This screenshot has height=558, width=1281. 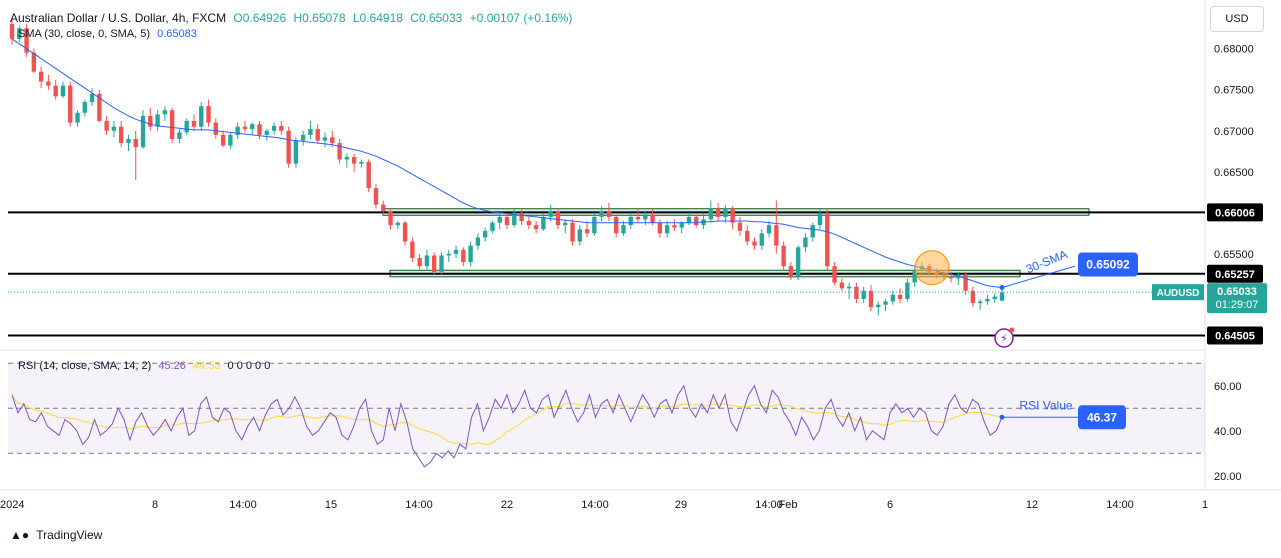 What do you see at coordinates (788, 505) in the screenshot?
I see `time-tick-label: Feb` at bounding box center [788, 505].